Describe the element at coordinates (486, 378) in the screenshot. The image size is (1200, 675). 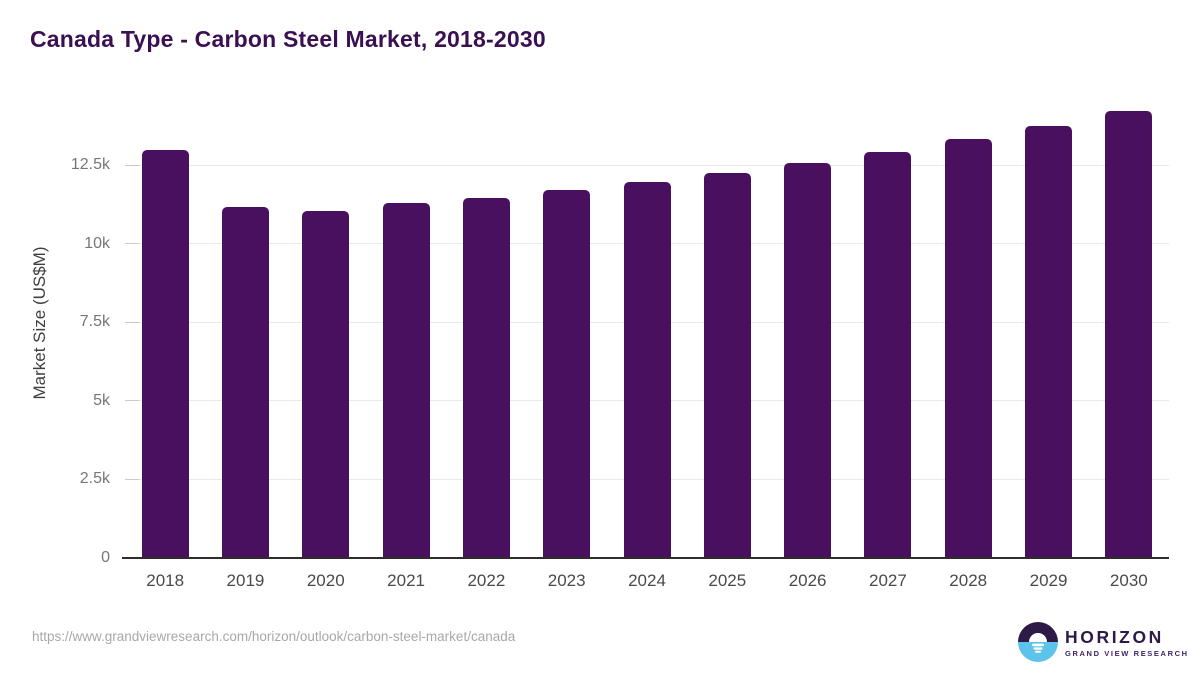
I see `bar-2022` at that location.